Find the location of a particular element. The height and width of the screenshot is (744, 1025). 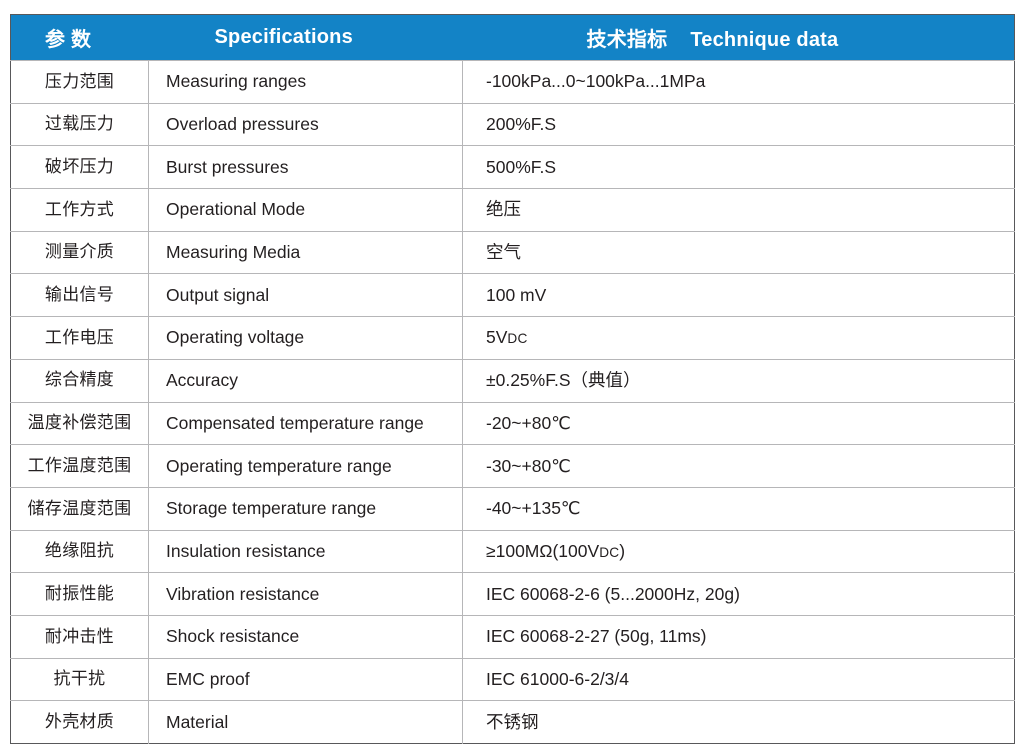

table-row: 破坏压力 Burst pressures 500%F.S is located at coordinates (512, 167).